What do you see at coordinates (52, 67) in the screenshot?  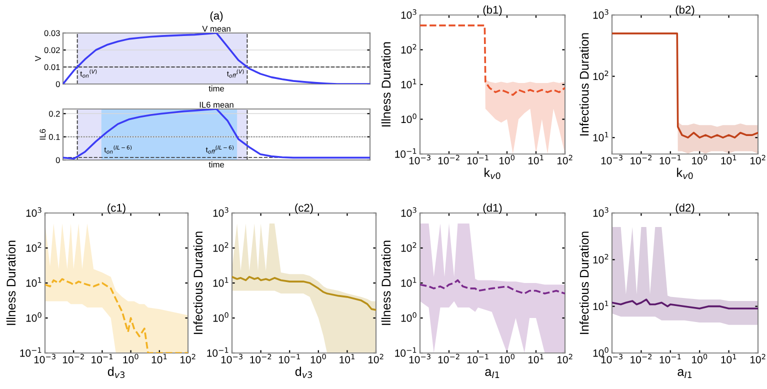 I see `y-tick-label: 0.01` at bounding box center [52, 67].